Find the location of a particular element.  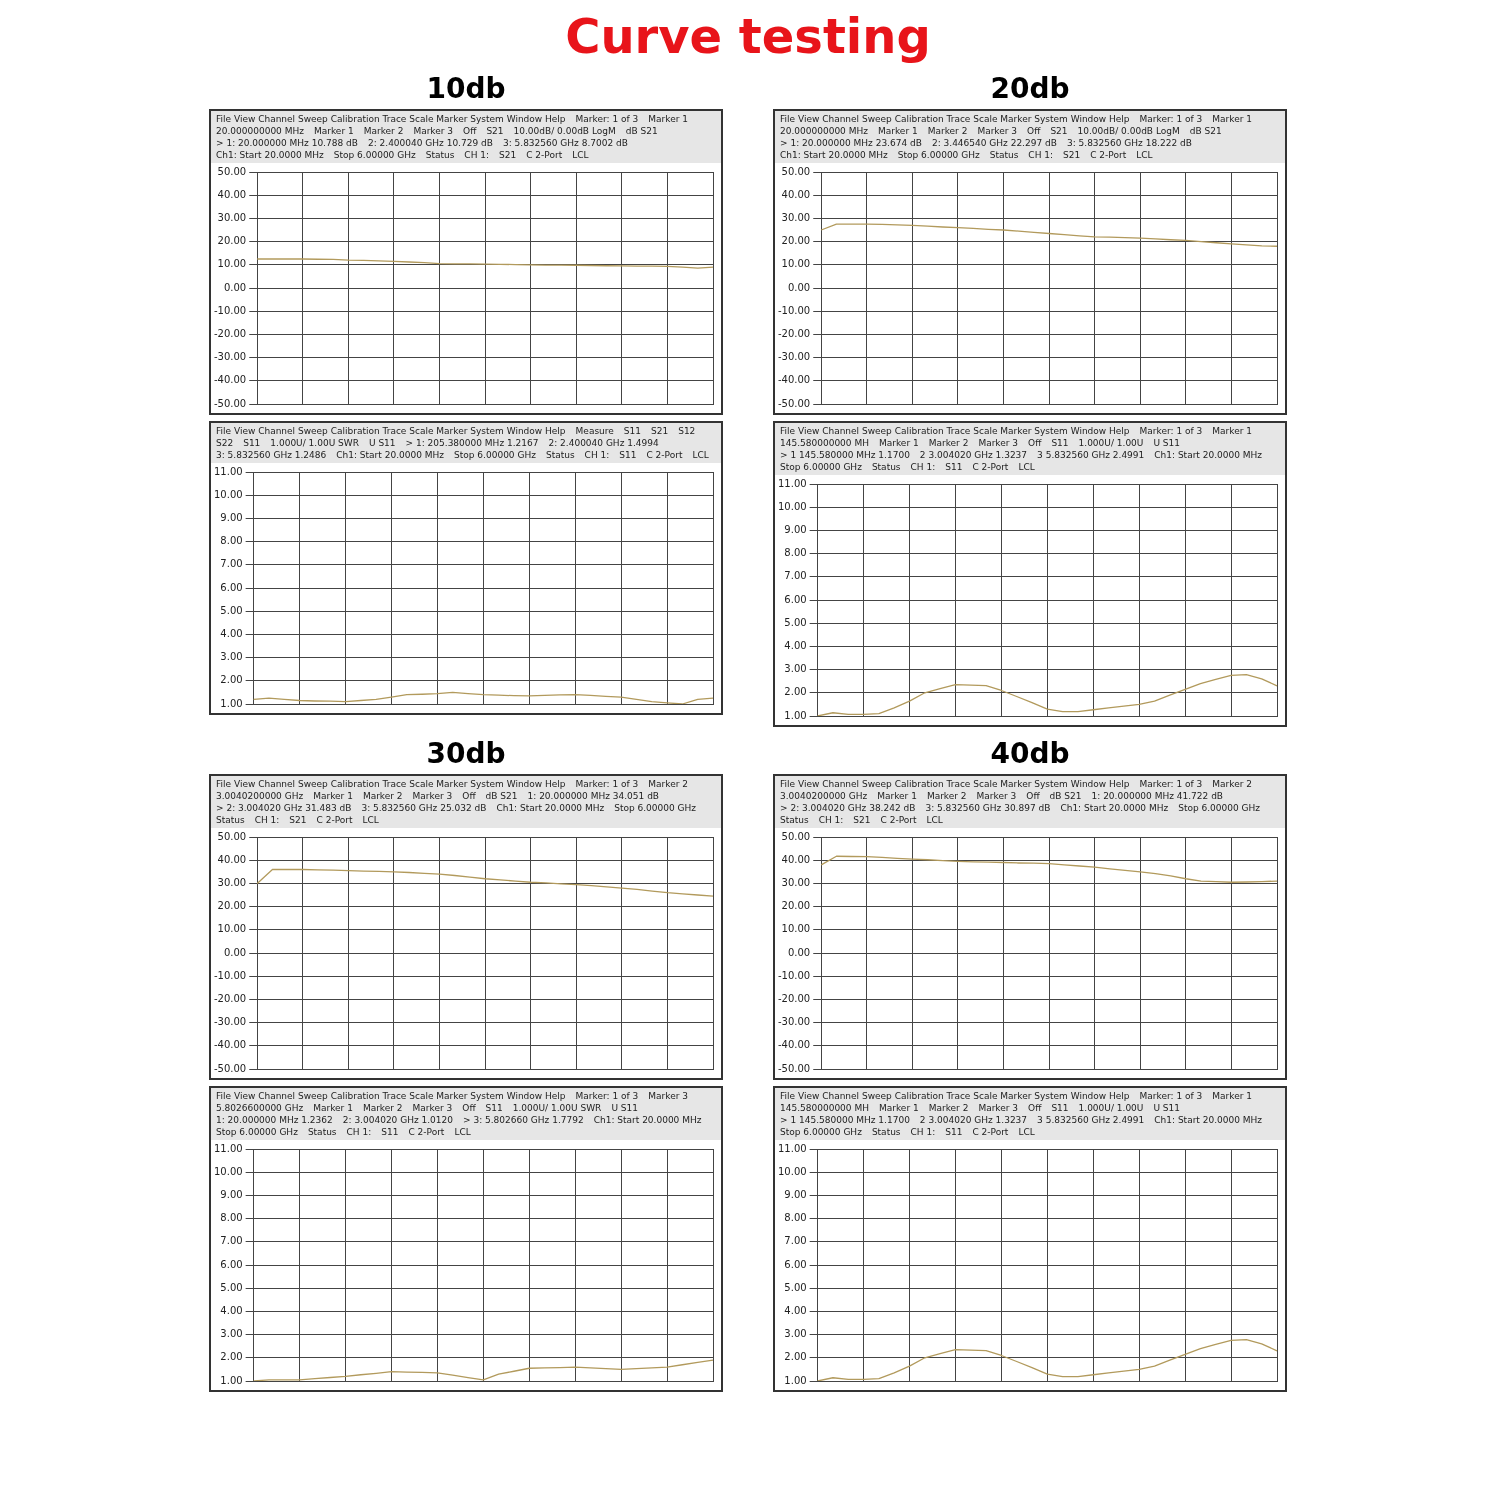

y-tick-label: 6.00 is located at coordinates (795, 1264).